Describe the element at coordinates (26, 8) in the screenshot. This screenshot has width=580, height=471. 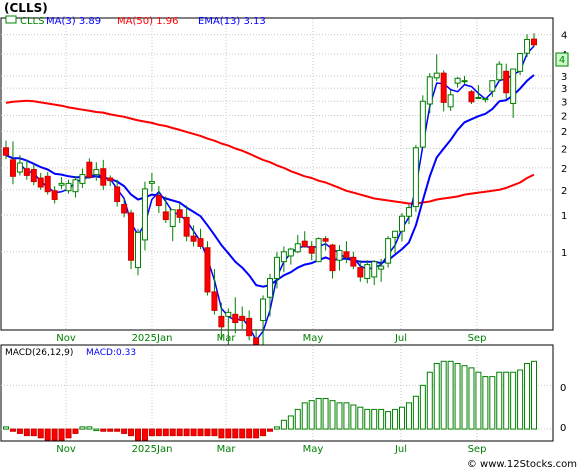
I see `ticker-title: (CLLS)` at that location.